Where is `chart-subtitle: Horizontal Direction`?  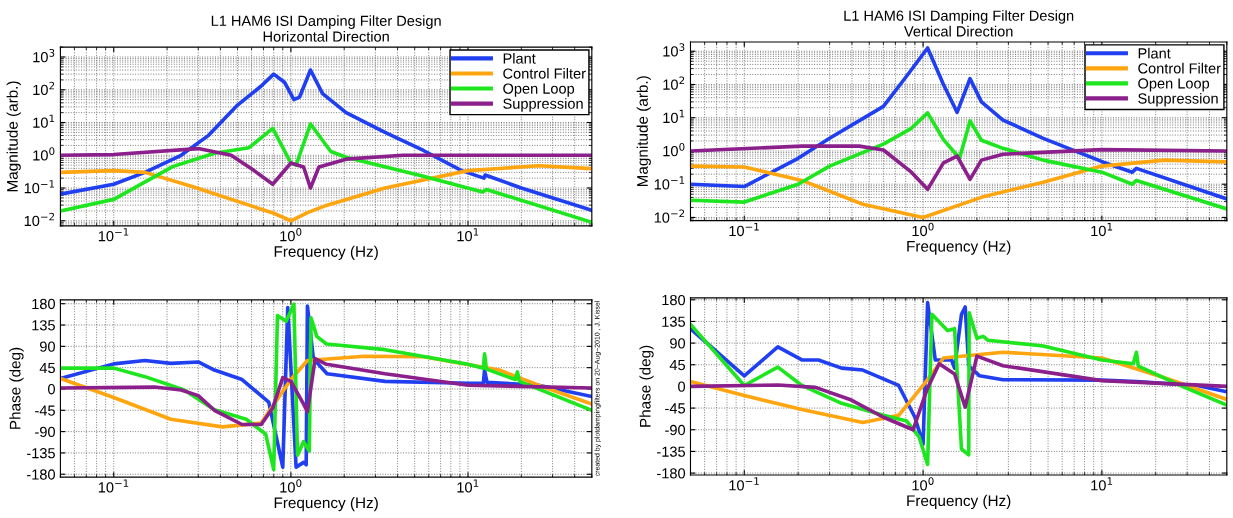
chart-subtitle: Horizontal Direction is located at coordinates (326, 36).